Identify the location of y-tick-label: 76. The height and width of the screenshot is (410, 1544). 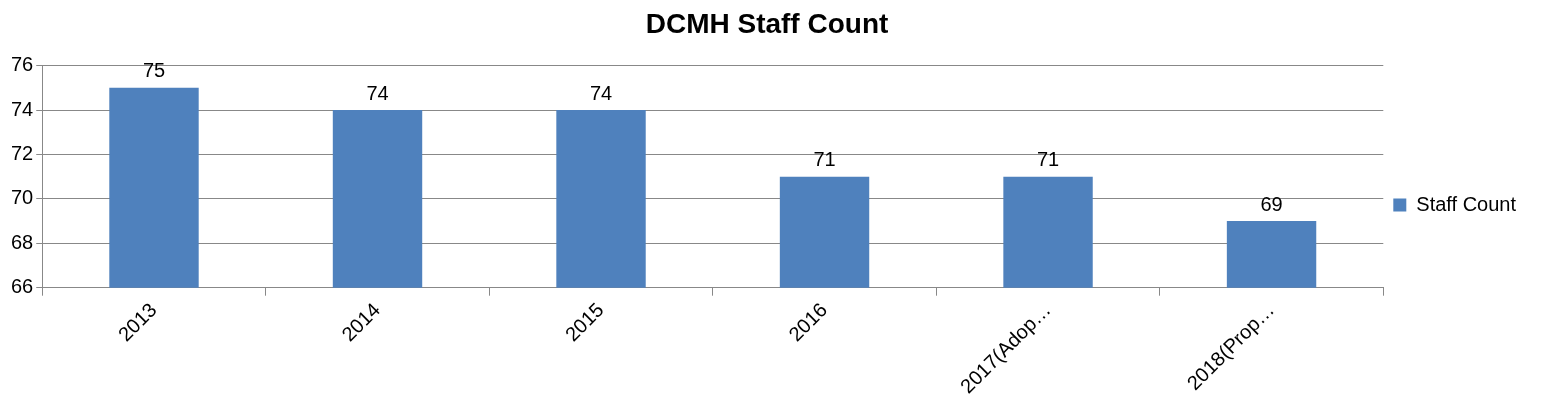
(22, 64).